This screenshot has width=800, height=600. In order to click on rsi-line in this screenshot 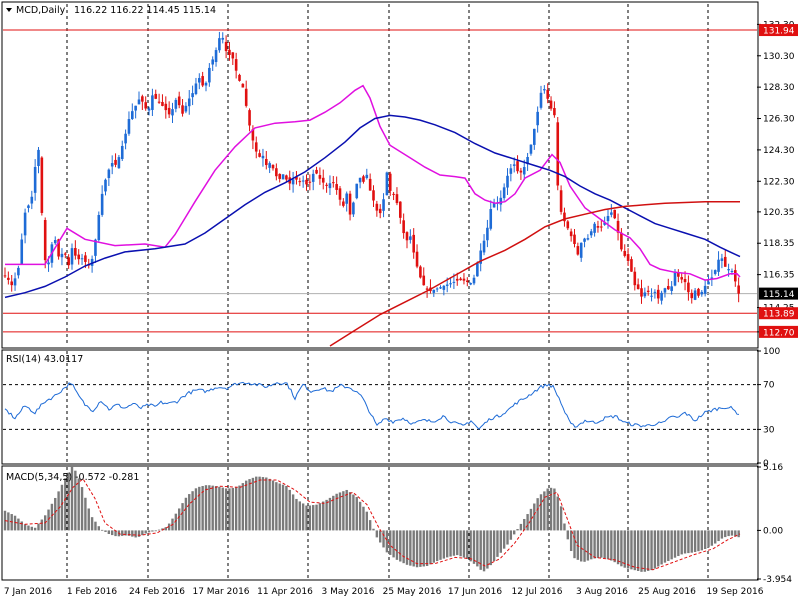, I will do `click(380, 405)`.